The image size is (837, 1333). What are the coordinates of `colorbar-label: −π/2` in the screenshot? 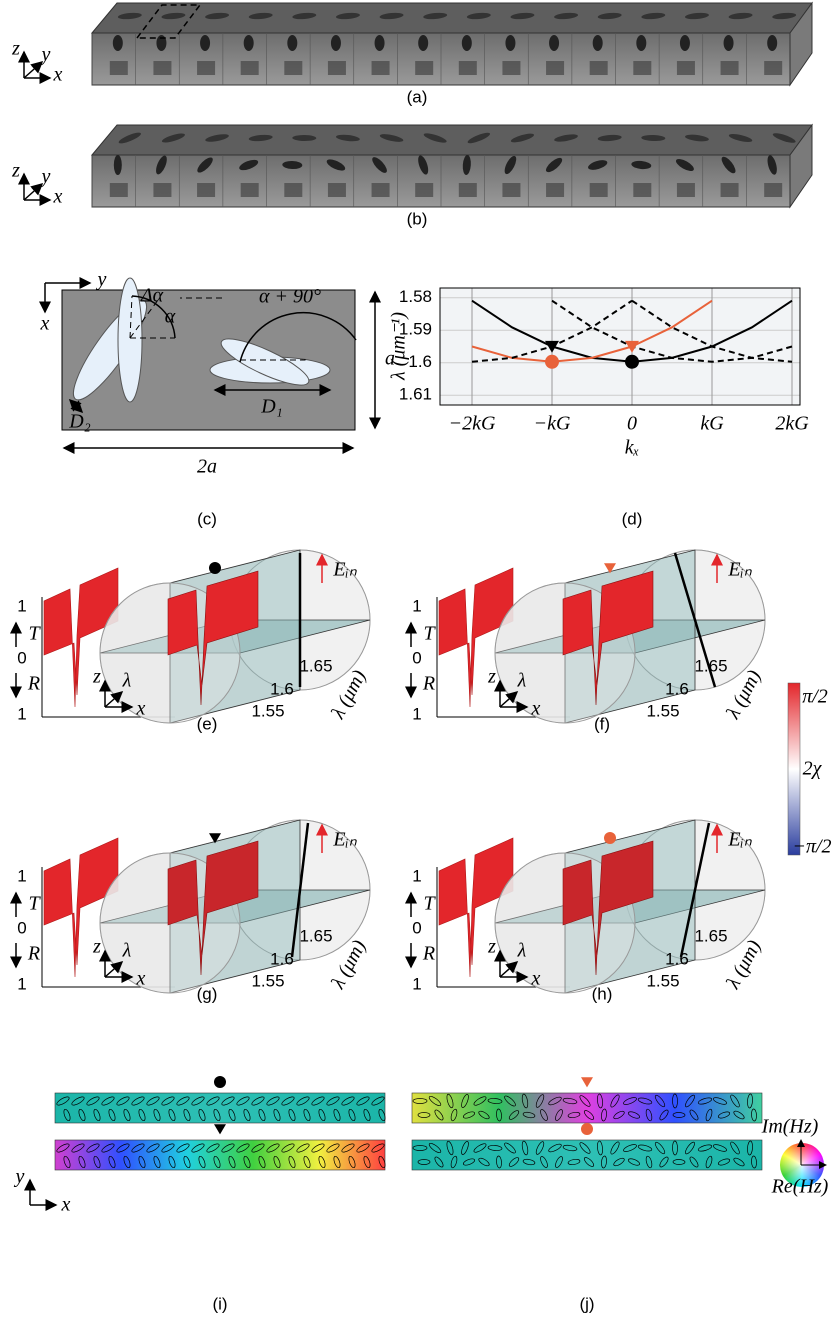 It's located at (811, 847).